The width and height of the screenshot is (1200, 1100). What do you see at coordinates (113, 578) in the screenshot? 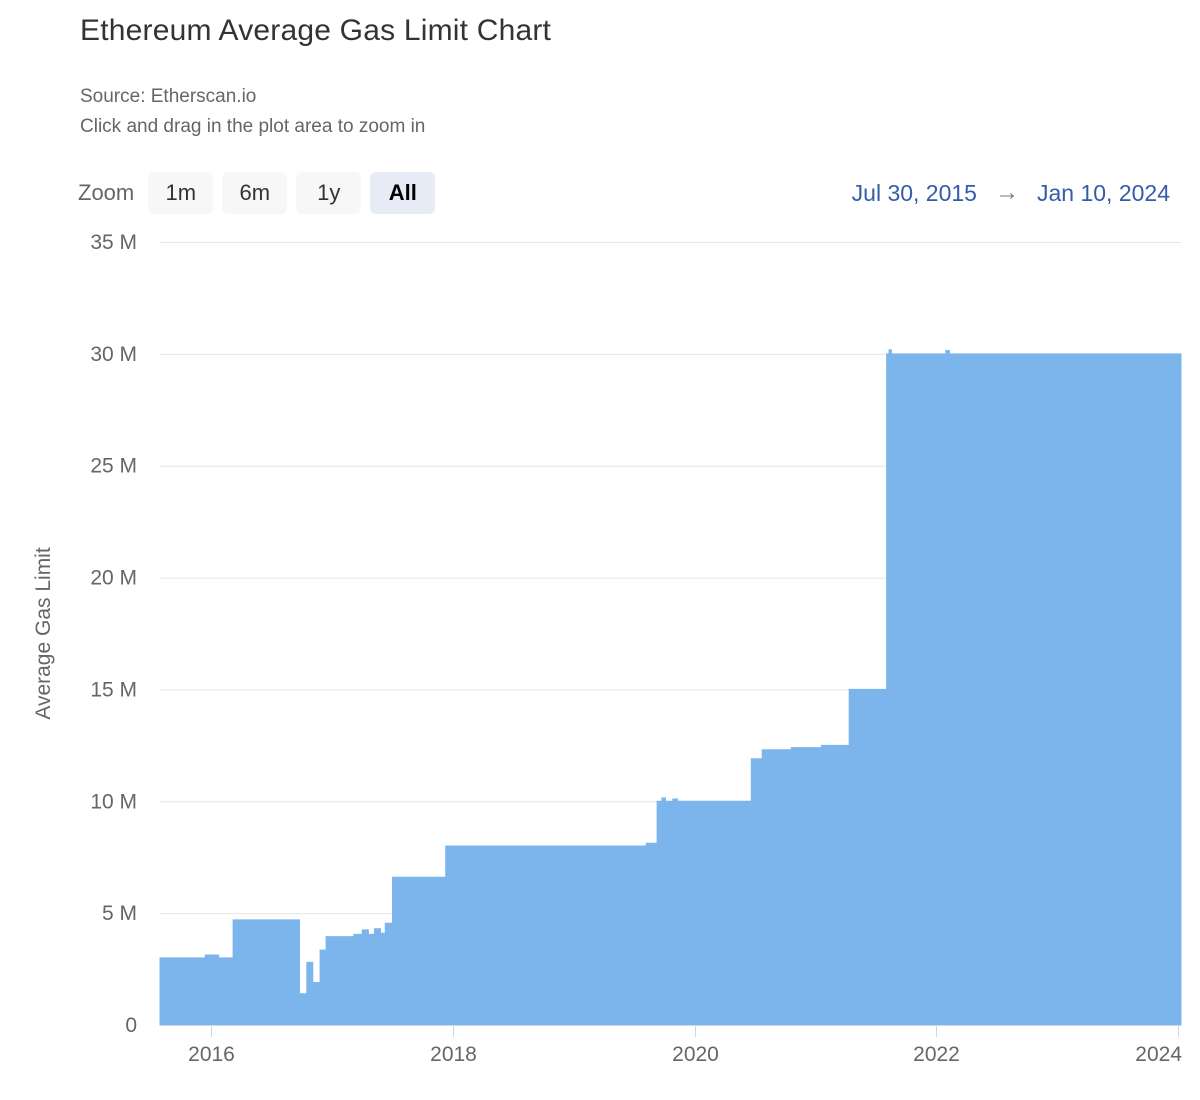
I see `y-tick-label: 20 M` at bounding box center [113, 578].